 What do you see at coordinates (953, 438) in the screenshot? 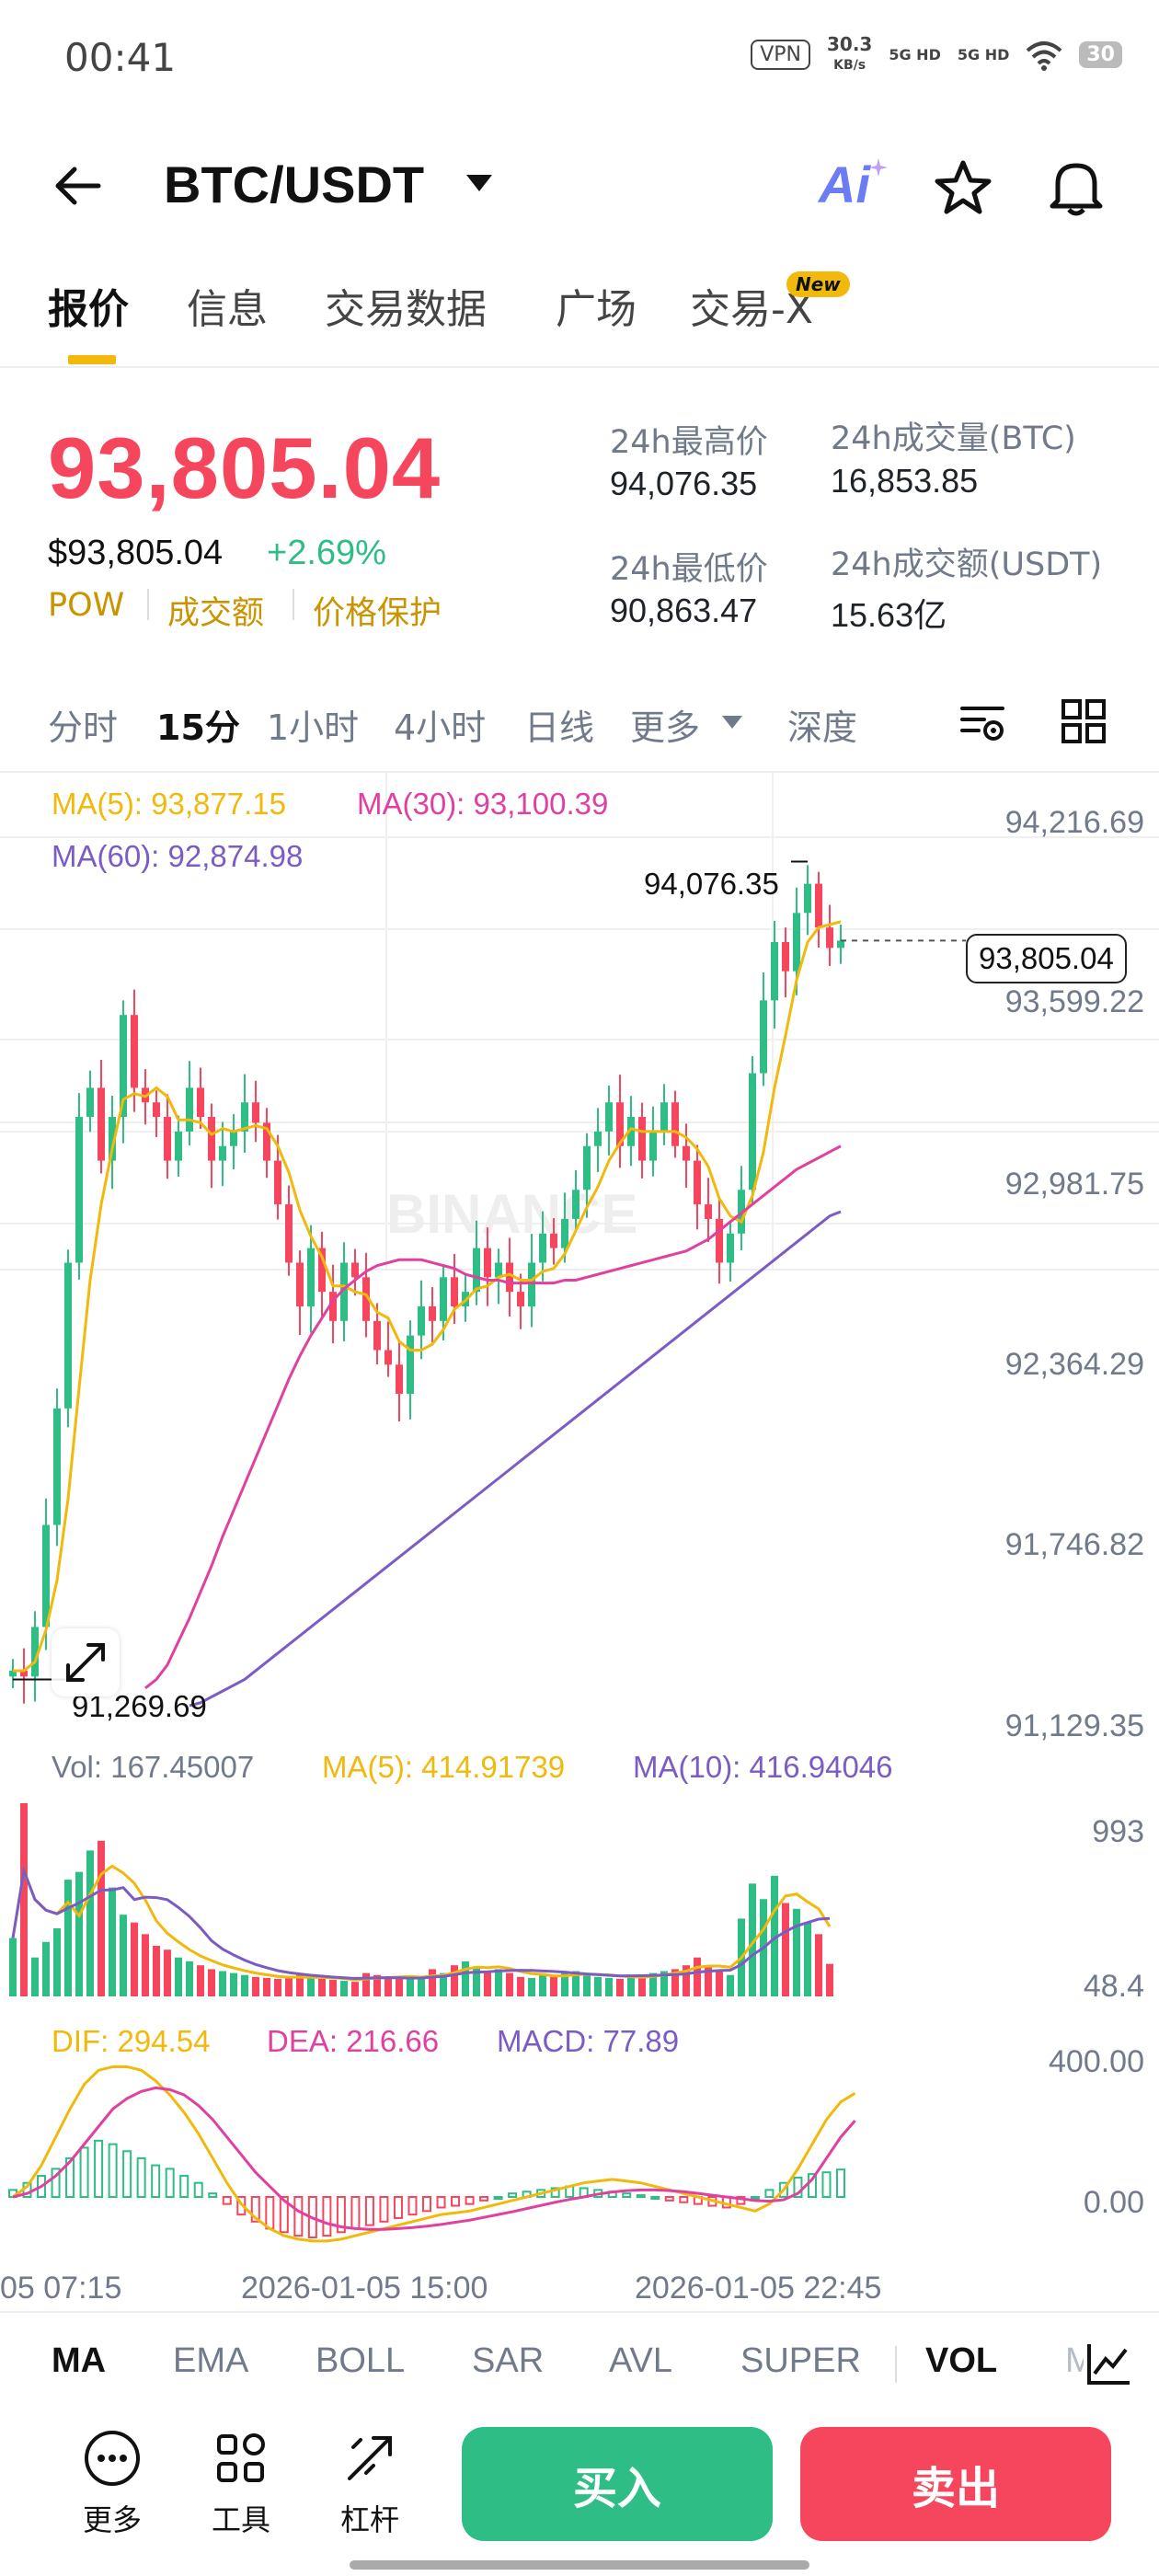
I see `vol-btc-label: 24h成交量(BTC)` at bounding box center [953, 438].